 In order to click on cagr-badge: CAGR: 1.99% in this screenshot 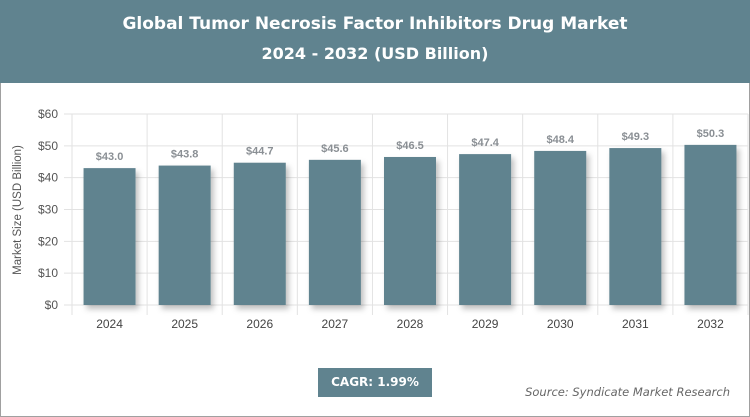, I will do `click(375, 382)`.